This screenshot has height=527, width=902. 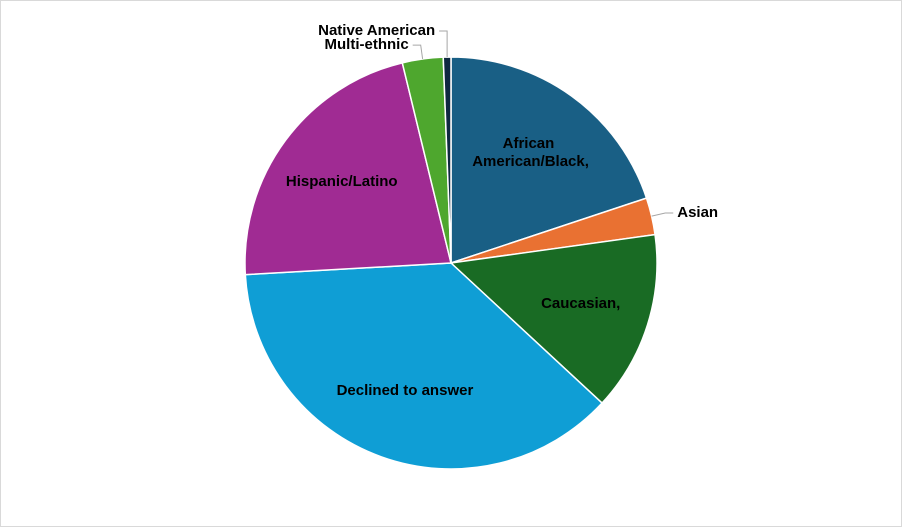 I want to click on slice-label: Declined to answer, so click(x=405, y=390).